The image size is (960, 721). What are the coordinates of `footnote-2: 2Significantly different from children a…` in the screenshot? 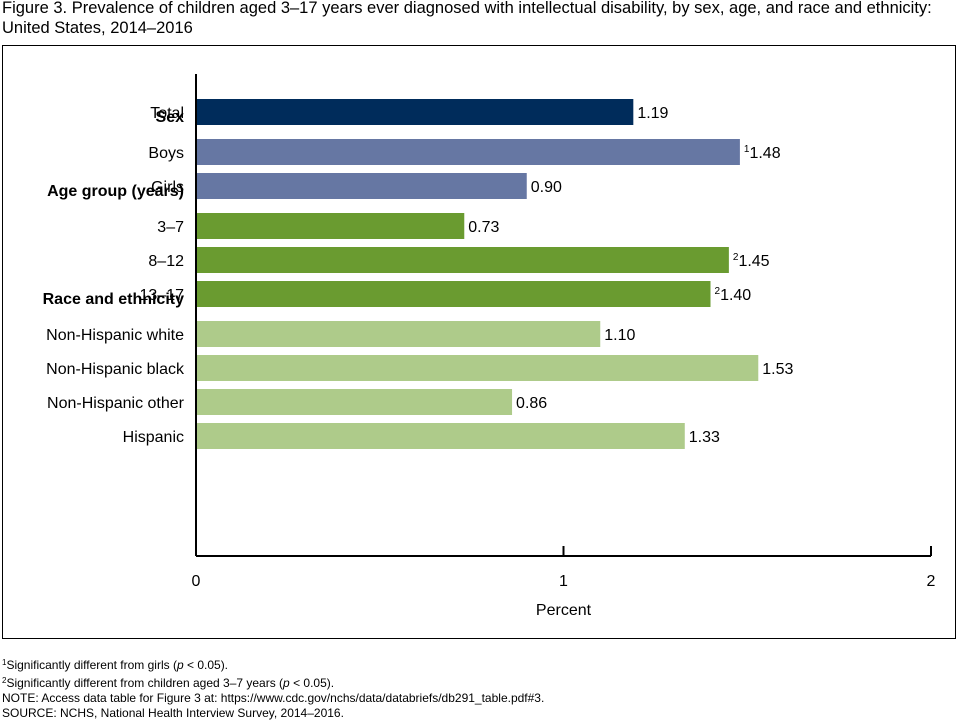 It's located at (168, 683).